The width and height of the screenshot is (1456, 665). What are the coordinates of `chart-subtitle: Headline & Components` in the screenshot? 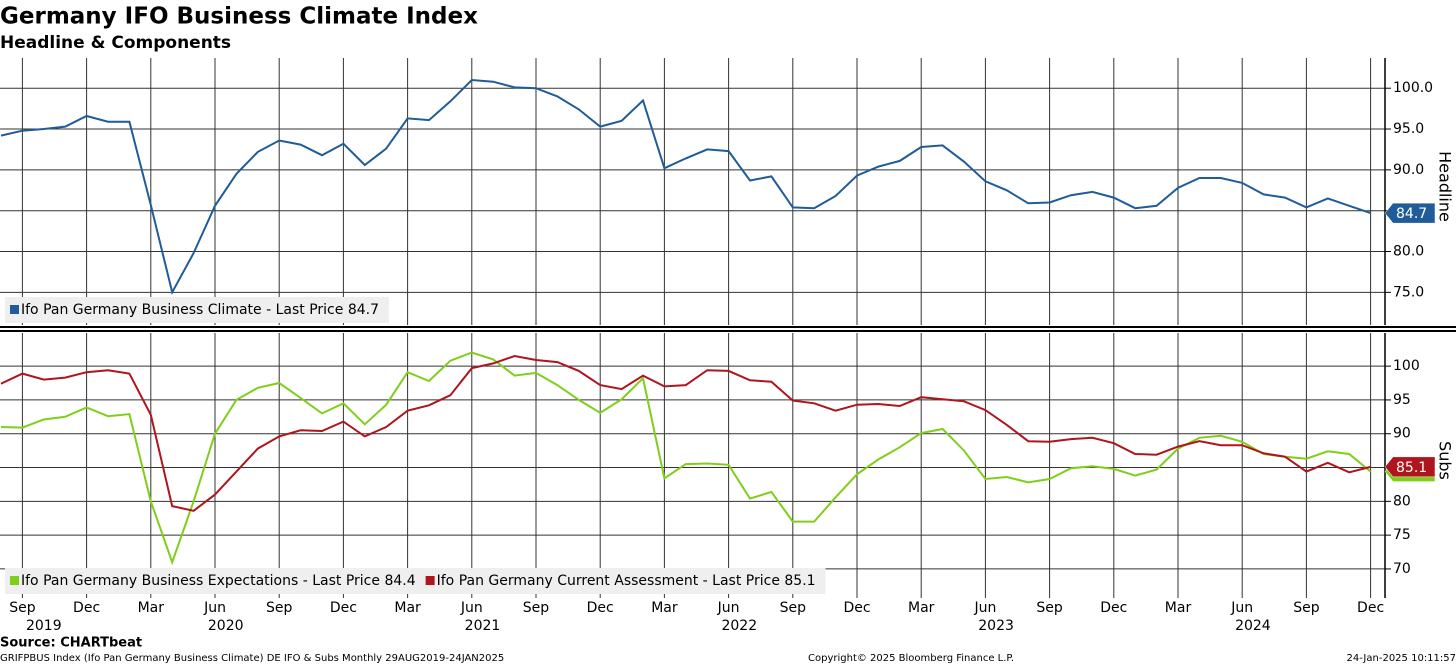 It's located at (115, 43).